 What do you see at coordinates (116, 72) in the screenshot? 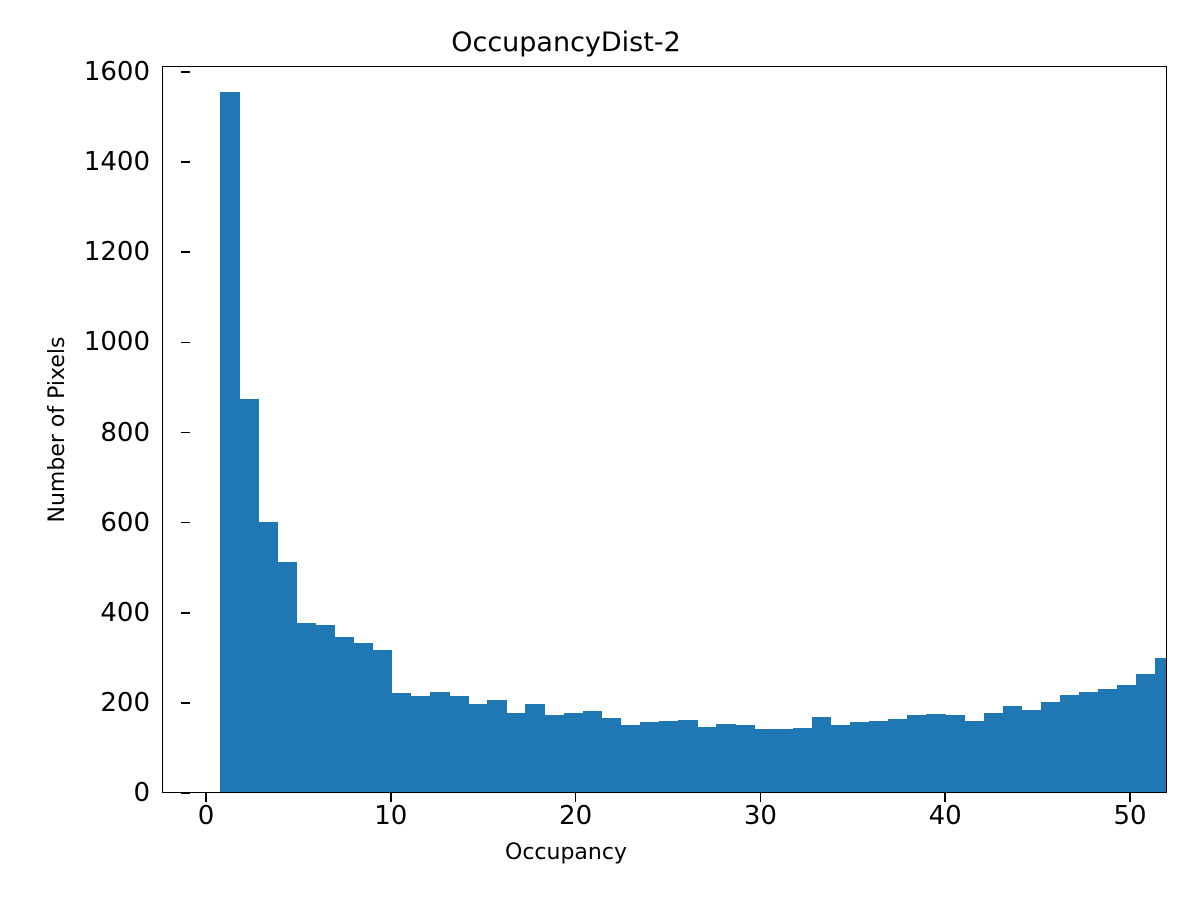
I see `y-axis-tick-label: 1600` at bounding box center [116, 72].